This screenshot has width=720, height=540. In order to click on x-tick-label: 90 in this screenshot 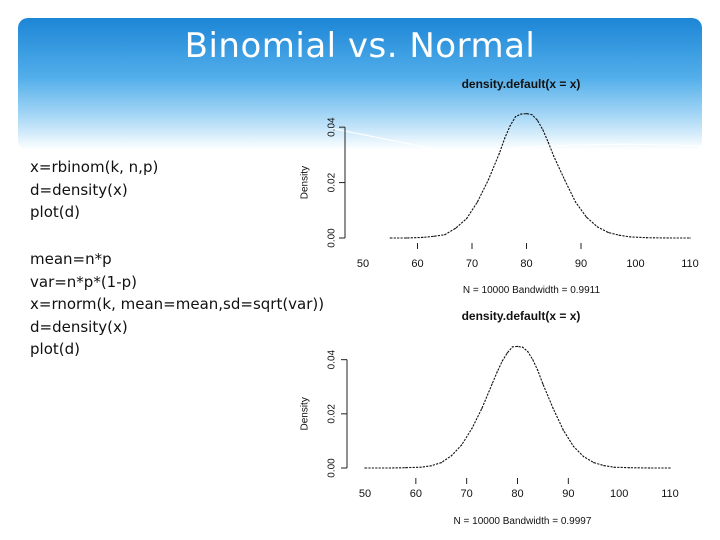, I will do `click(581, 264)`.